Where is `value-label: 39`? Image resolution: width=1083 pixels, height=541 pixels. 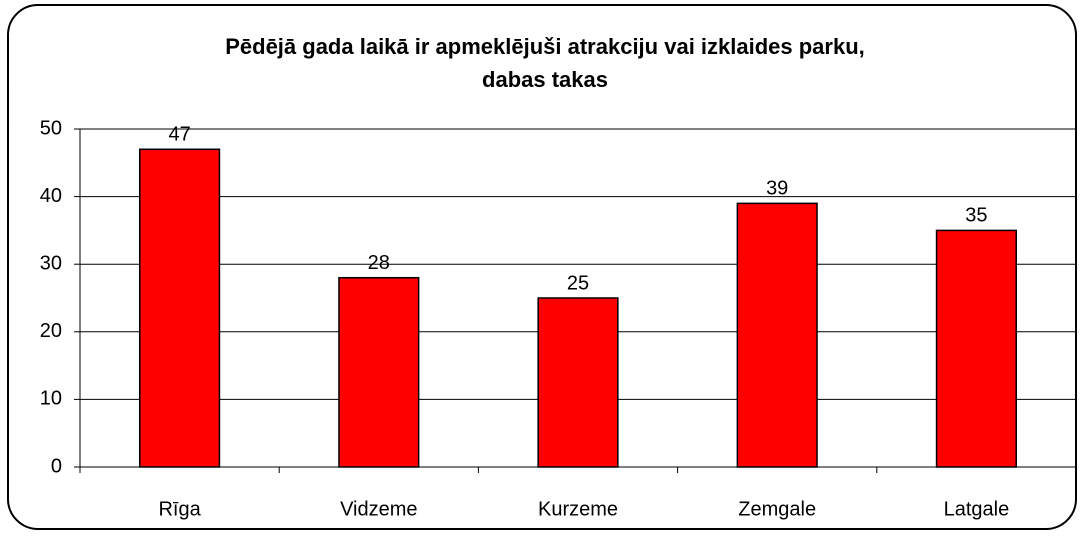 value-label: 39 is located at coordinates (777, 189).